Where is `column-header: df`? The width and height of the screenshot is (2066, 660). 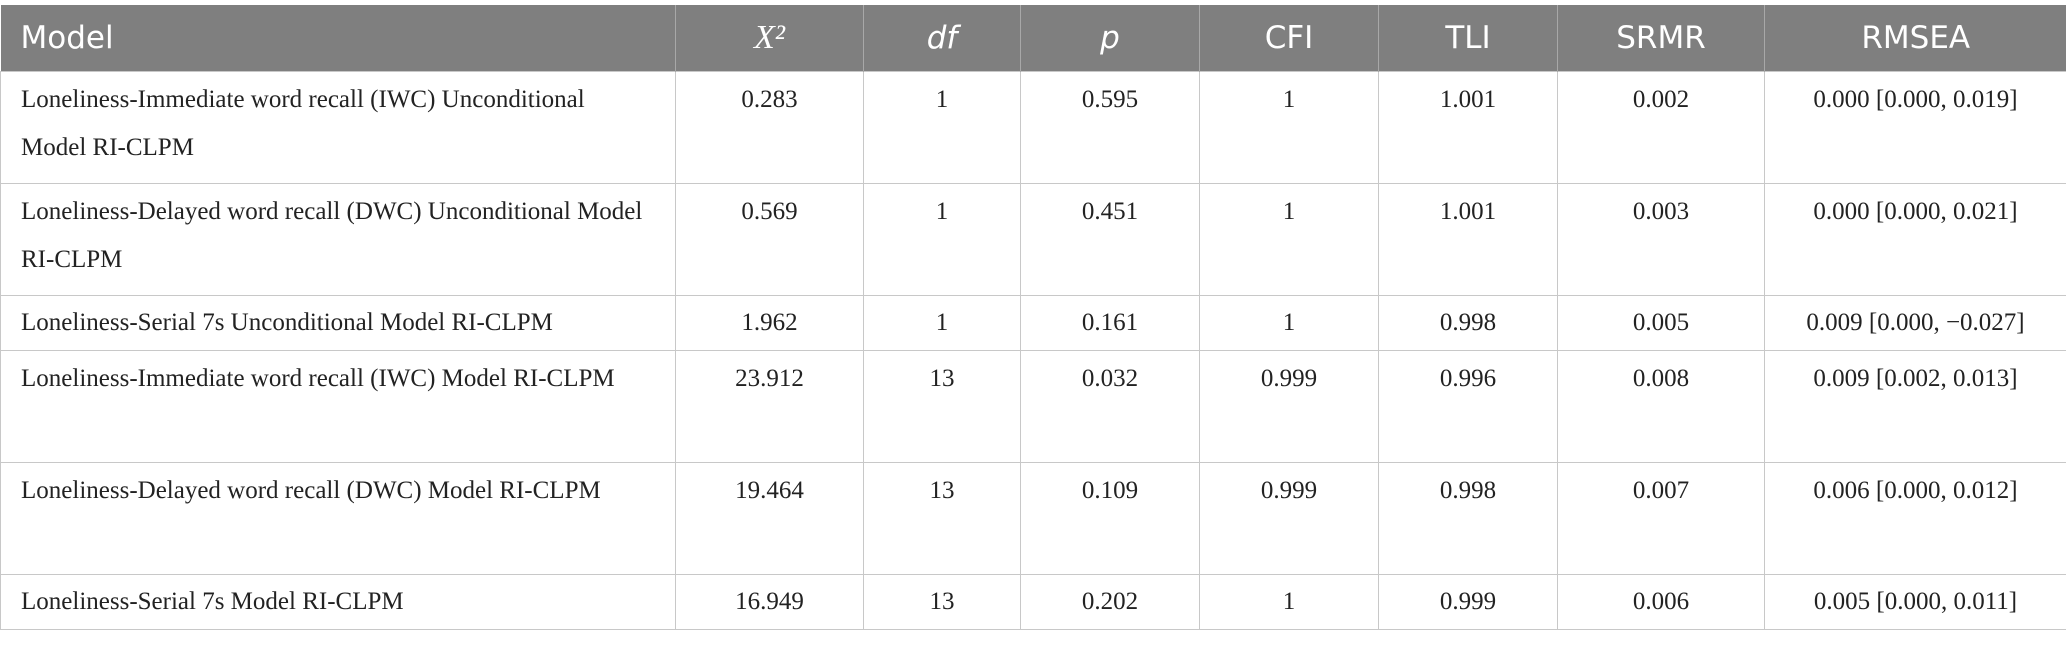 column-header: df is located at coordinates (942, 38).